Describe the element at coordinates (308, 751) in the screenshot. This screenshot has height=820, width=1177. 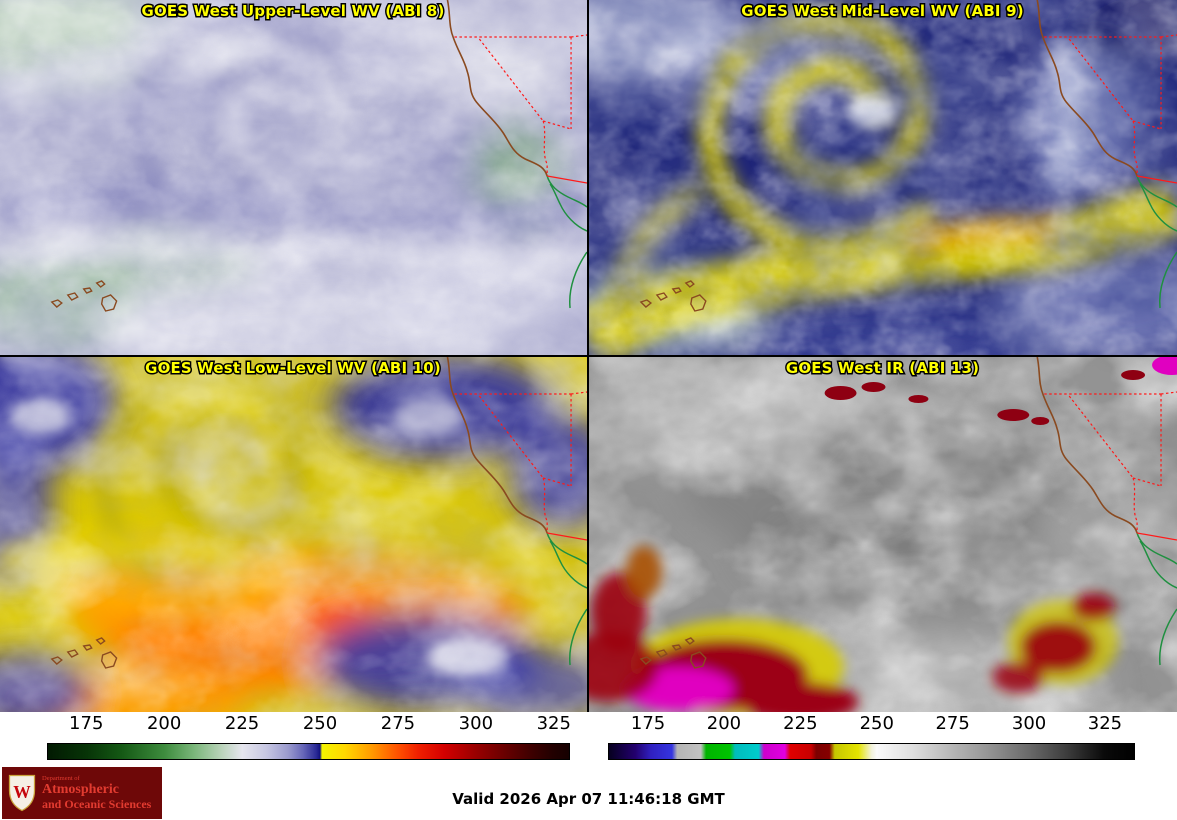
I see `wv-colorbar` at that location.